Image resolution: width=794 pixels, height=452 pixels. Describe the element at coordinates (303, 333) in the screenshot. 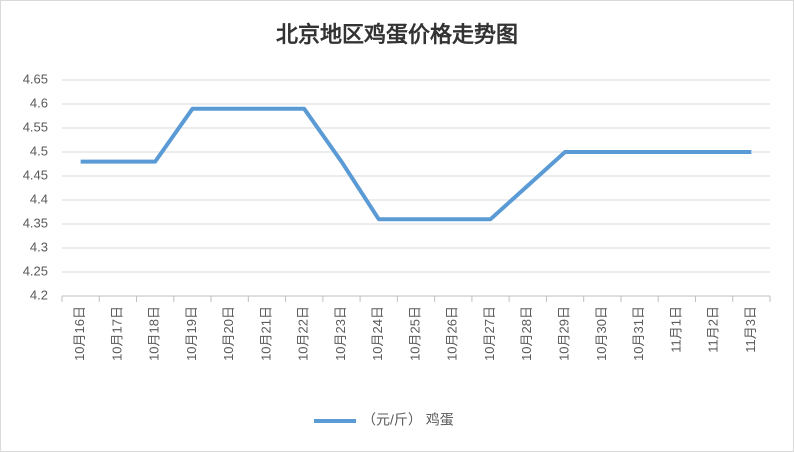

I see `x-tick-label: 10月22日` at that location.